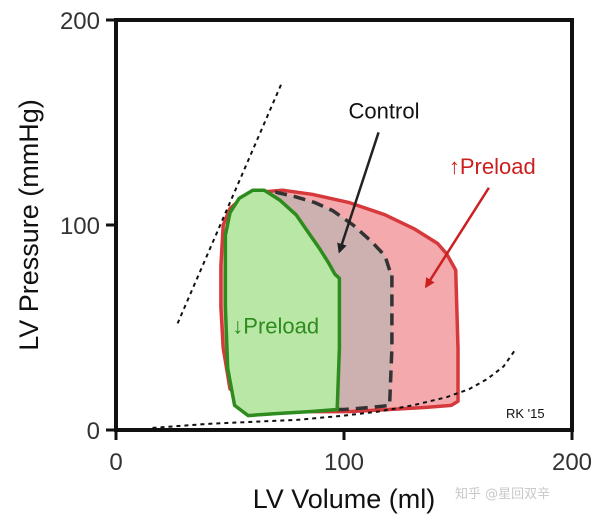 Image resolution: width=600 pixels, height=521 pixels. Describe the element at coordinates (344, 462) in the screenshot. I see `x-tick-label: 100` at that location.